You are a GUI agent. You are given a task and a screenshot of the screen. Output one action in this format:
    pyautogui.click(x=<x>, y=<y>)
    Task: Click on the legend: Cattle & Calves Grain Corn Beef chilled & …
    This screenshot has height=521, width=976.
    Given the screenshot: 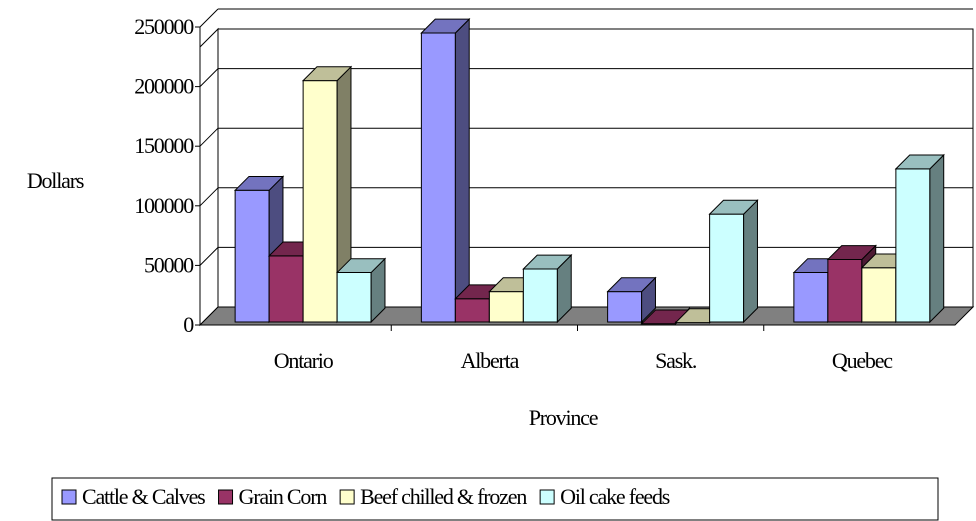 What is the action you would take?
    pyautogui.click(x=495, y=499)
    